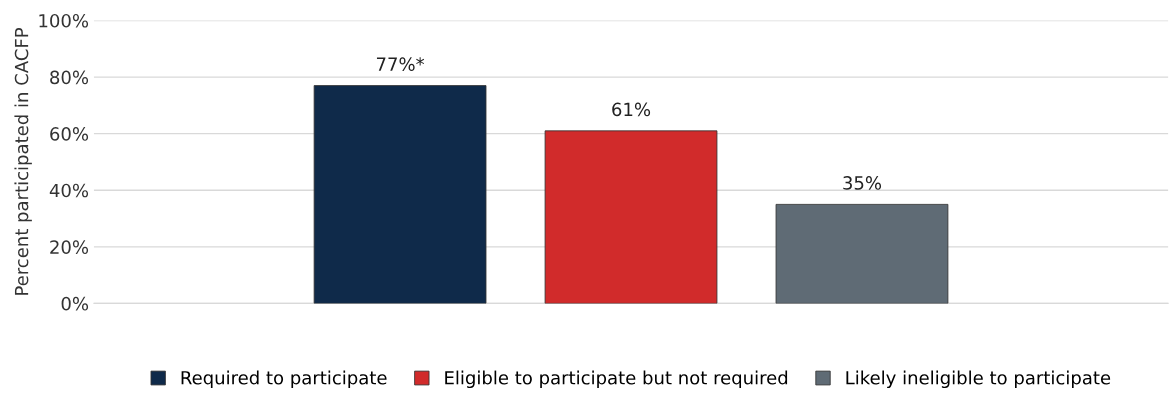  I want to click on legend-label: Required to participate, so click(284, 379).